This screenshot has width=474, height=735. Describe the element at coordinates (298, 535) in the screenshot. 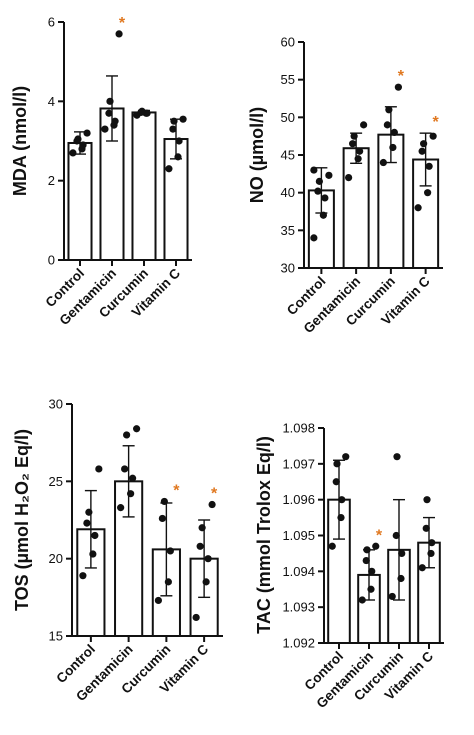

I see `y-tick-label: 1.095` at that location.